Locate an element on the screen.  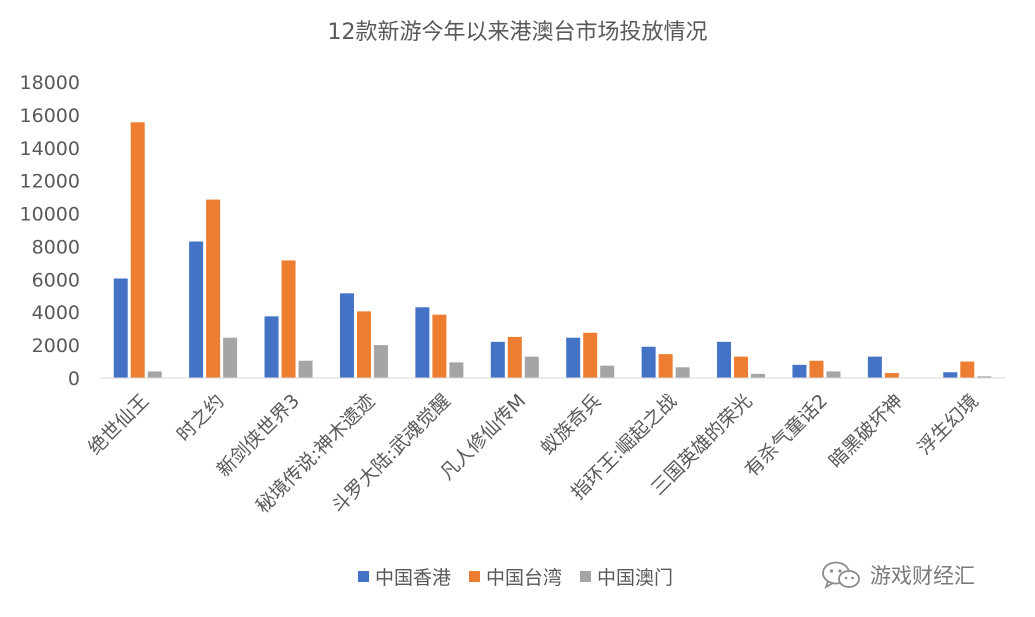
x-tick-label: 浮生幻境 is located at coordinates (948, 424).